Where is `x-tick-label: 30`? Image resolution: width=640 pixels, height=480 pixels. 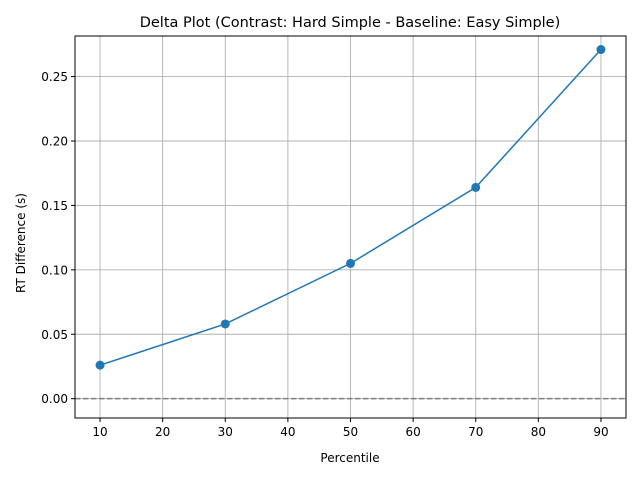 x-tick-label: 30 is located at coordinates (225, 432).